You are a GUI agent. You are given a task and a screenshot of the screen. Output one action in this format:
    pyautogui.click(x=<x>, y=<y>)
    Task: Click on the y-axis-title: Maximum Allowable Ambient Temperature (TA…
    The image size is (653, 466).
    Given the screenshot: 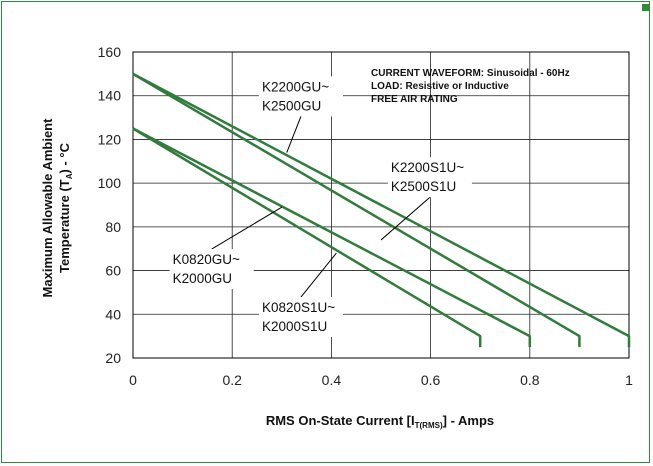 What is the action you would take?
    pyautogui.click(x=57, y=208)
    